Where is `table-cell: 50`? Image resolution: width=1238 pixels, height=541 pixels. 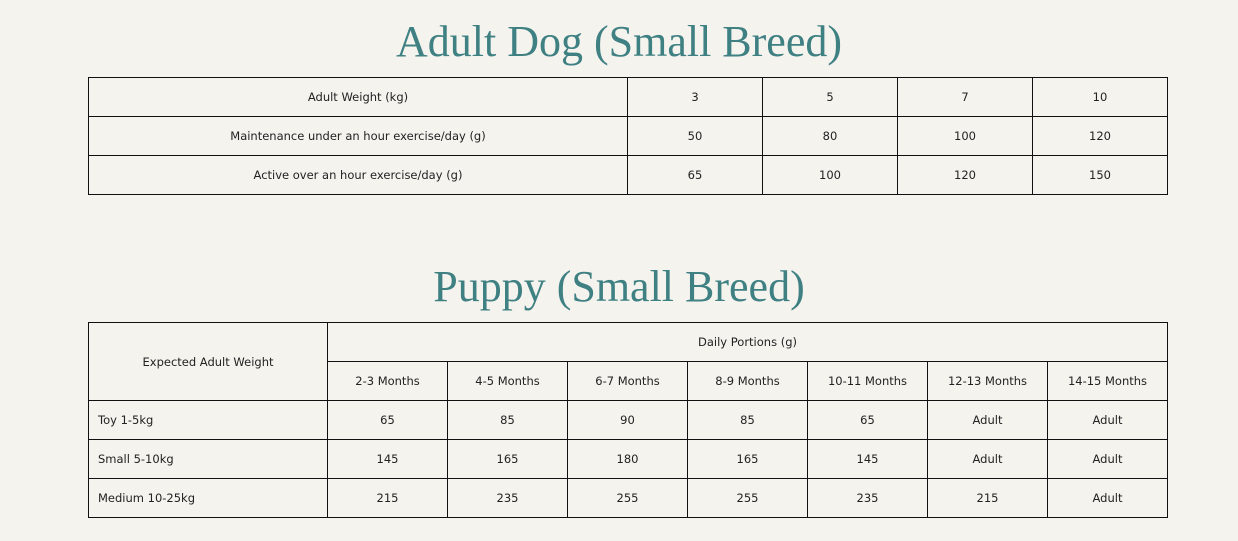
table-cell: 50 is located at coordinates (695, 136).